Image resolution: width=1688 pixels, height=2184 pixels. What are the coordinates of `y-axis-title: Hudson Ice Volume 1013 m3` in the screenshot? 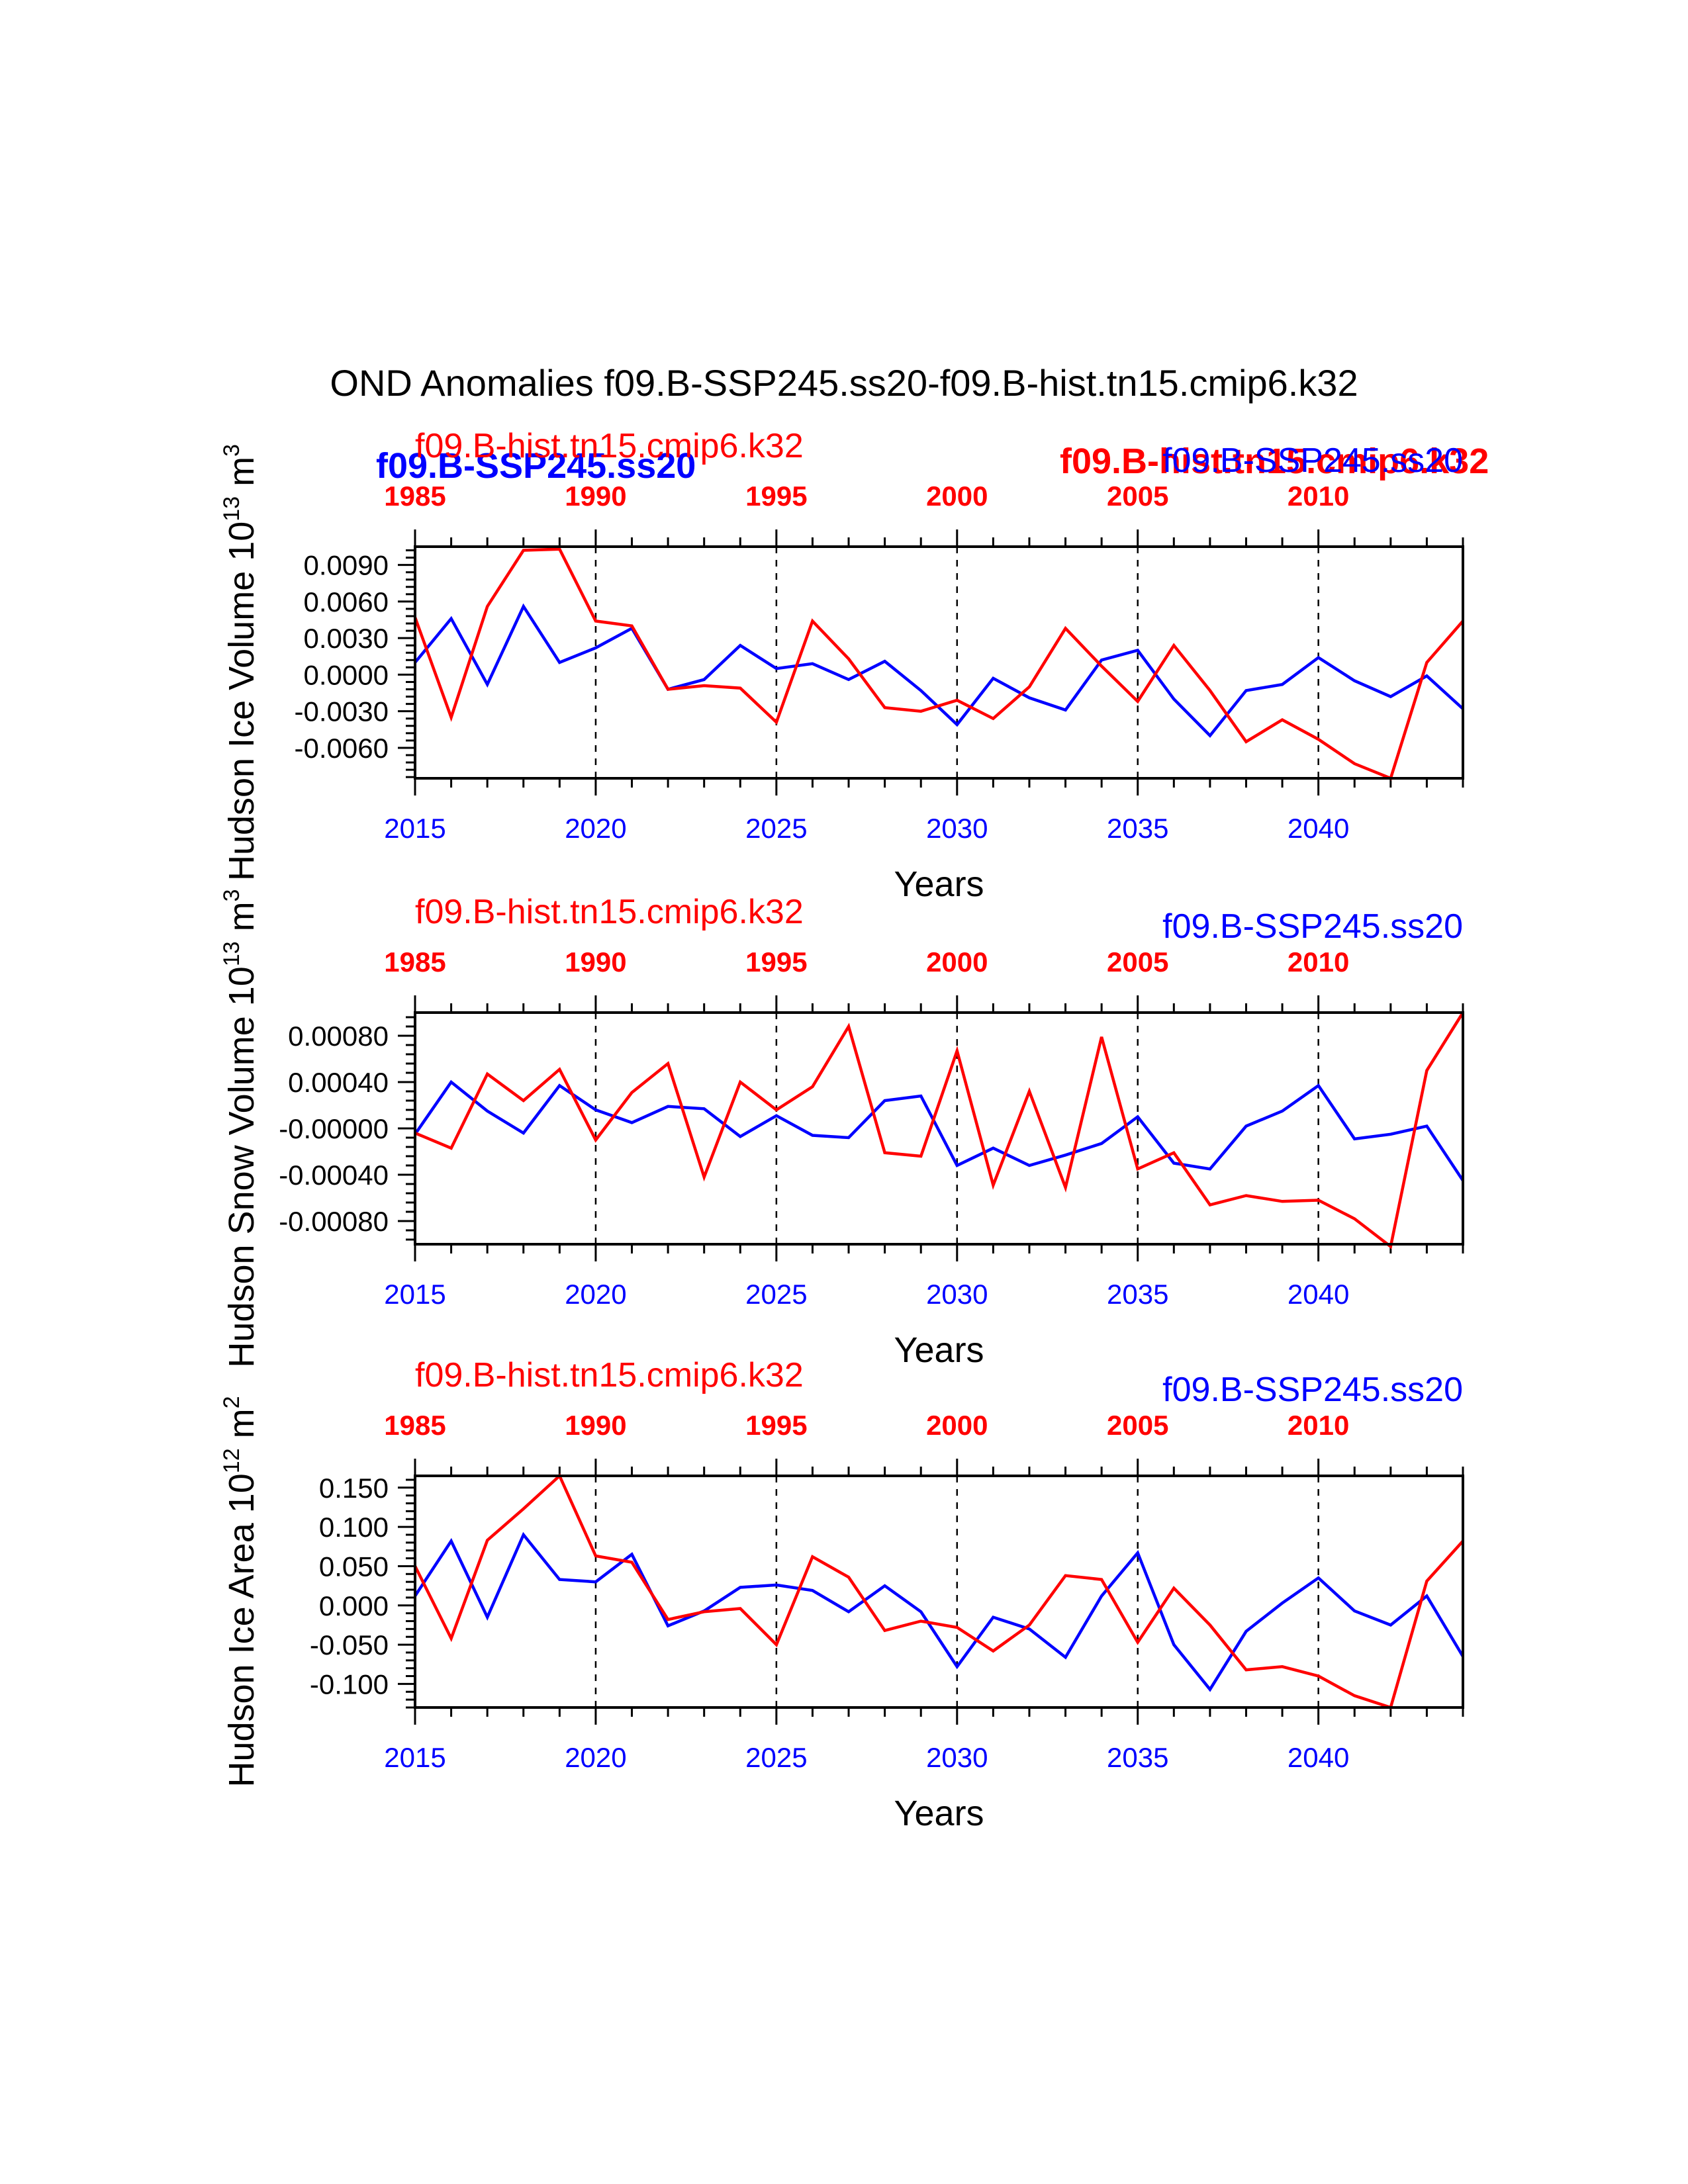 It's located at (240, 662).